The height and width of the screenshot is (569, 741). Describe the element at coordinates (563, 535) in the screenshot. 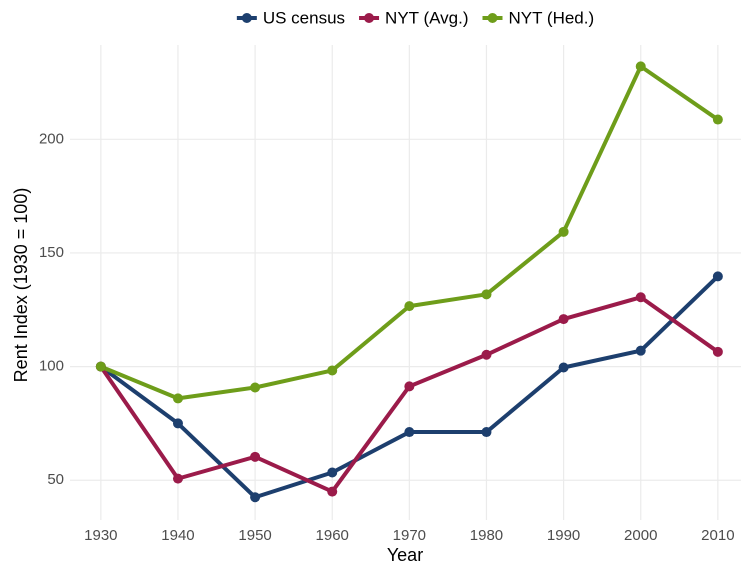

I see `x-tick-label: 1990` at that location.